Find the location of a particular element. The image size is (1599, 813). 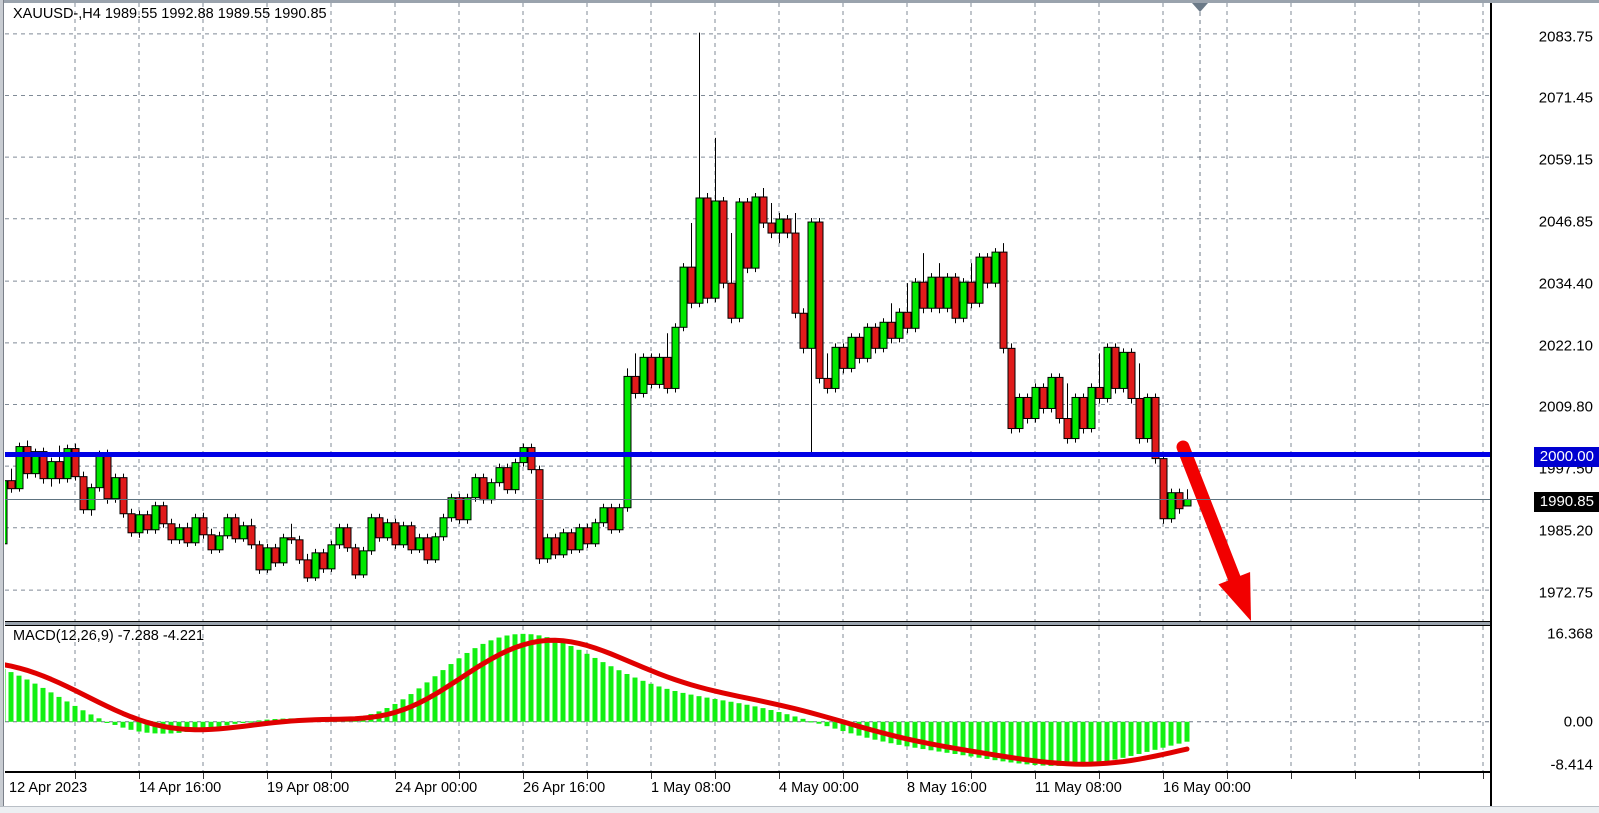

window-left-scrollbar is located at coordinates (2, 406).